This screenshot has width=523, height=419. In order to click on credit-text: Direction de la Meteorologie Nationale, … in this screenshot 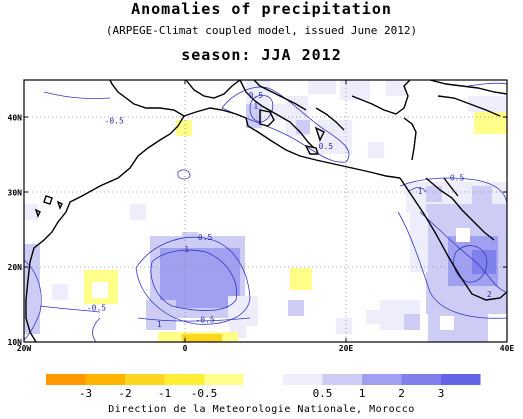, I will do `click(261, 409)`.